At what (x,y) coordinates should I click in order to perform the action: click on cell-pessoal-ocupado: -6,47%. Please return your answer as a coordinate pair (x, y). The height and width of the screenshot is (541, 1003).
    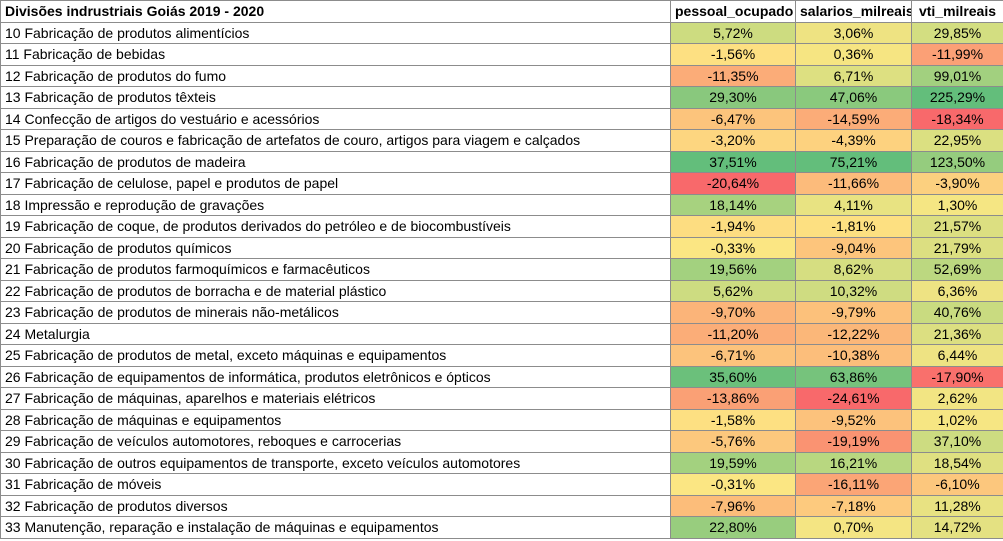
    Looking at the image, I should click on (733, 118).